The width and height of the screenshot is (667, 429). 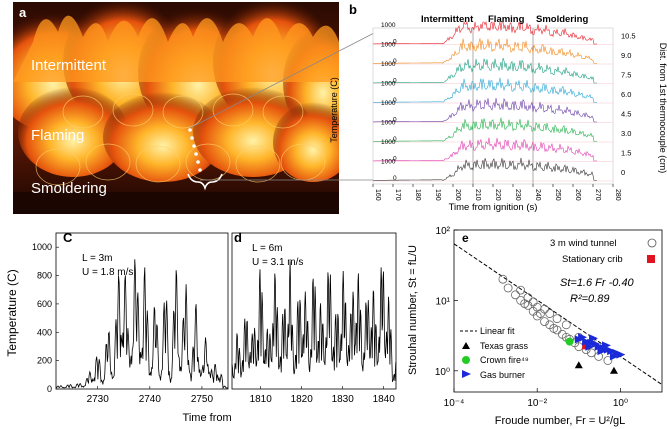 What do you see at coordinates (277, 262) in the screenshot?
I see `panel-d-annotation-u: U = 3.1 m/s` at bounding box center [277, 262].